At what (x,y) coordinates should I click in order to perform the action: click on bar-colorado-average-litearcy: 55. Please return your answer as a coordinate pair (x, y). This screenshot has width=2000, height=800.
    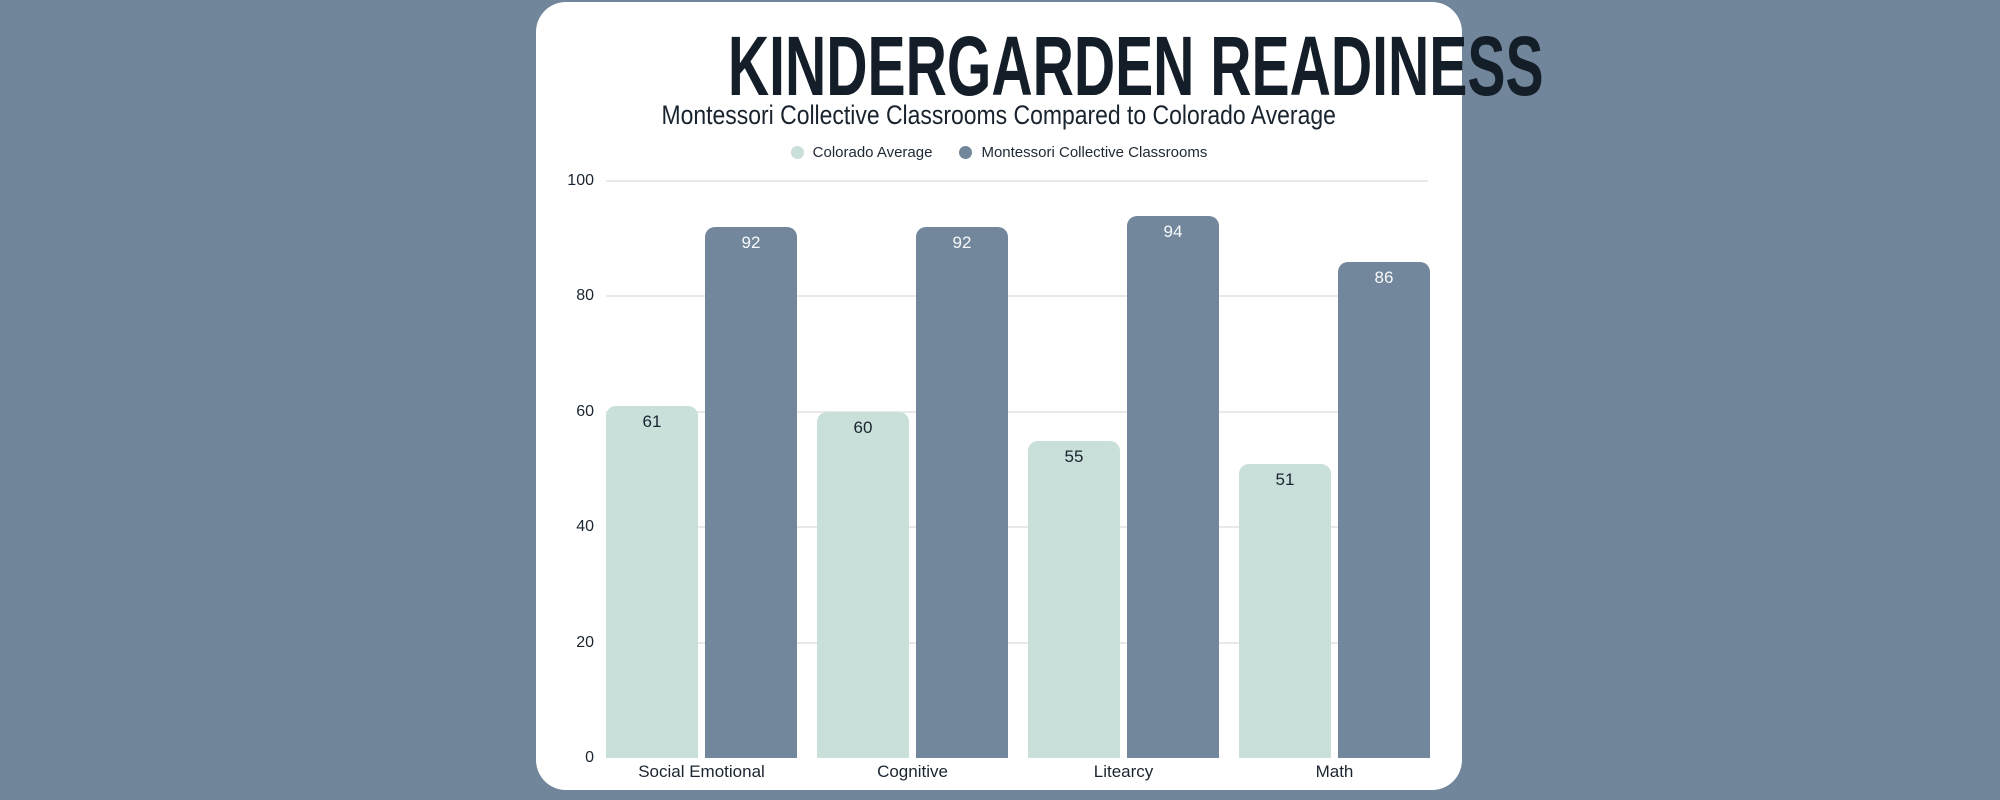
    Looking at the image, I should click on (1074, 599).